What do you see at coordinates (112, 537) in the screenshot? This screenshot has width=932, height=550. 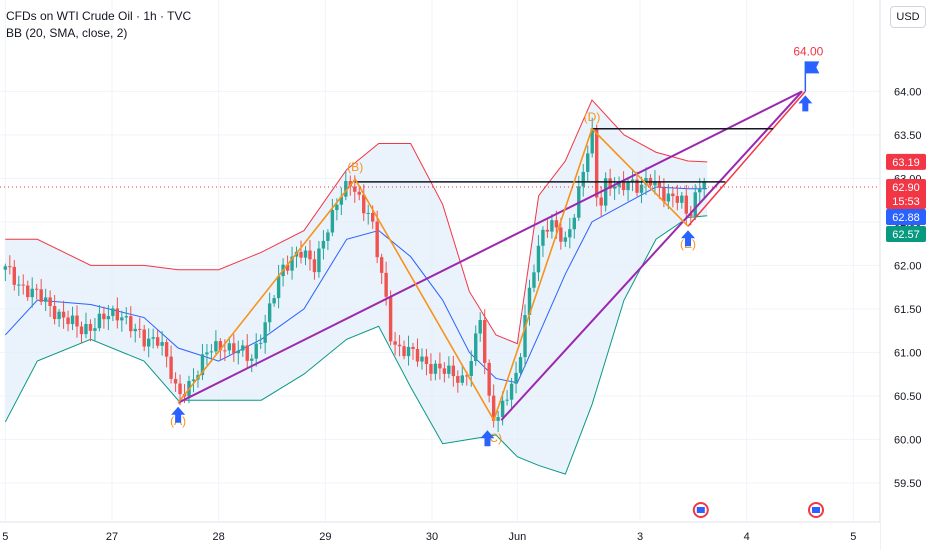 I see `time-tick-label: 27` at bounding box center [112, 537].